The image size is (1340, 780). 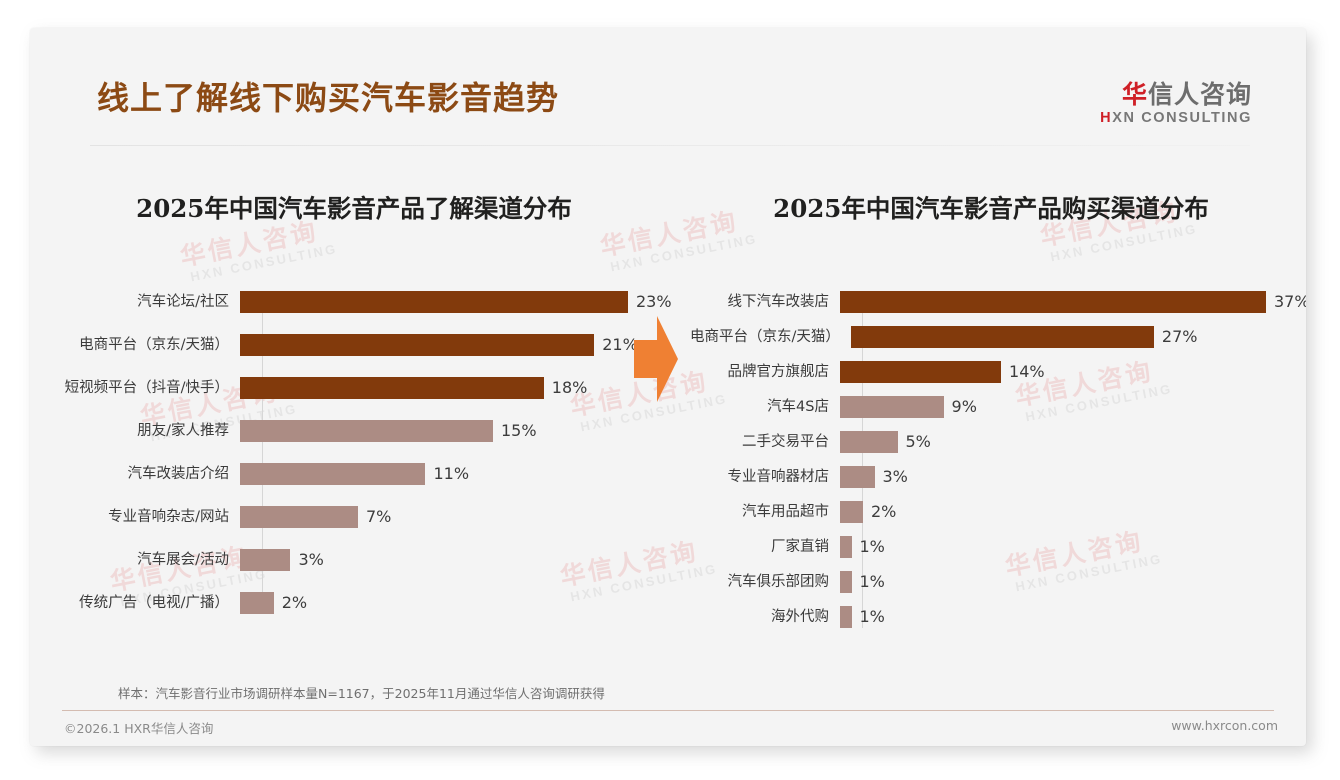 I want to click on bar-value-label: 15%, so click(x=518, y=430).